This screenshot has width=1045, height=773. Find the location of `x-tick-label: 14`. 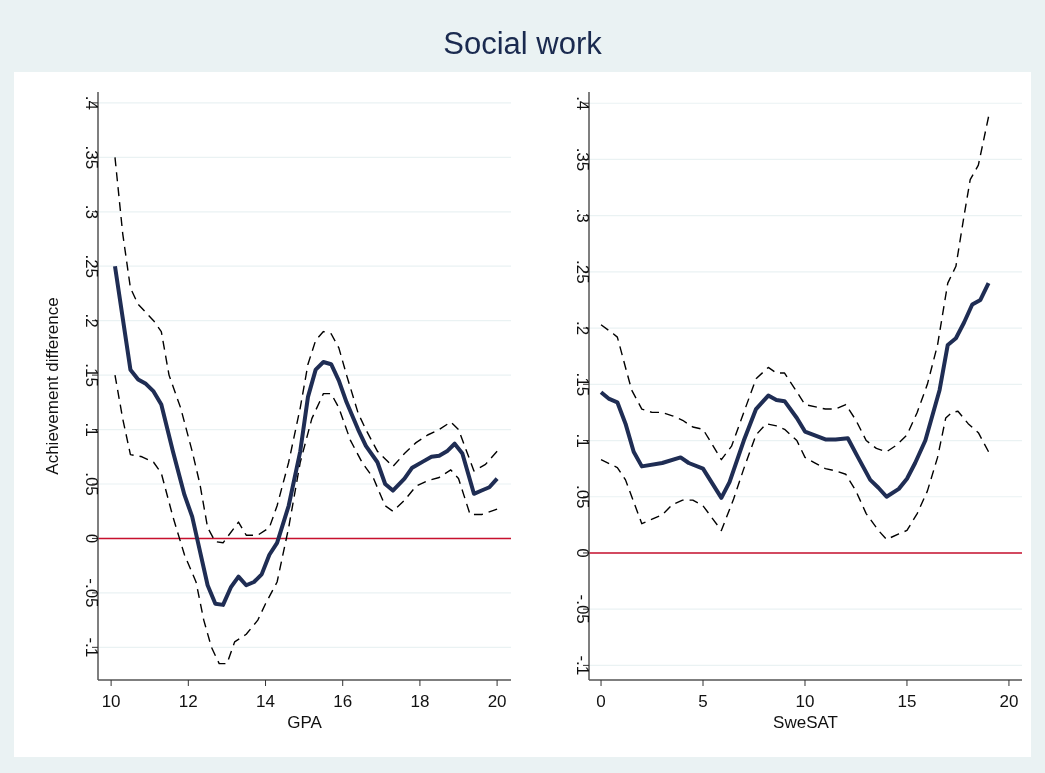

x-tick-label: 14 is located at coordinates (265, 701).